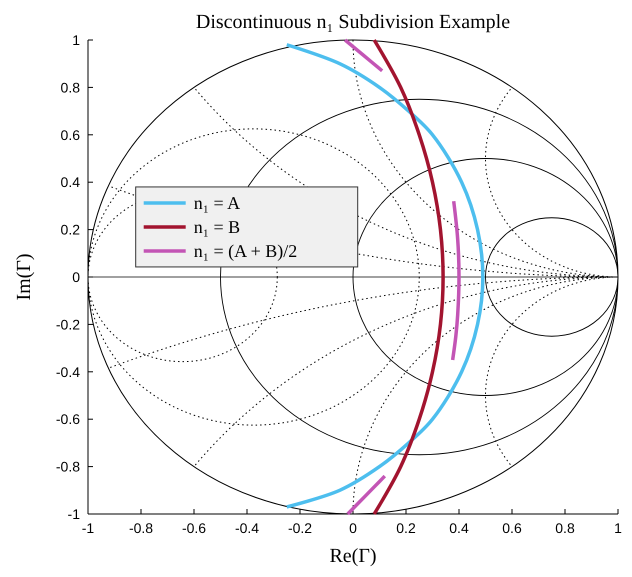  I want to click on y-tick-label: 0, so click(76, 277).